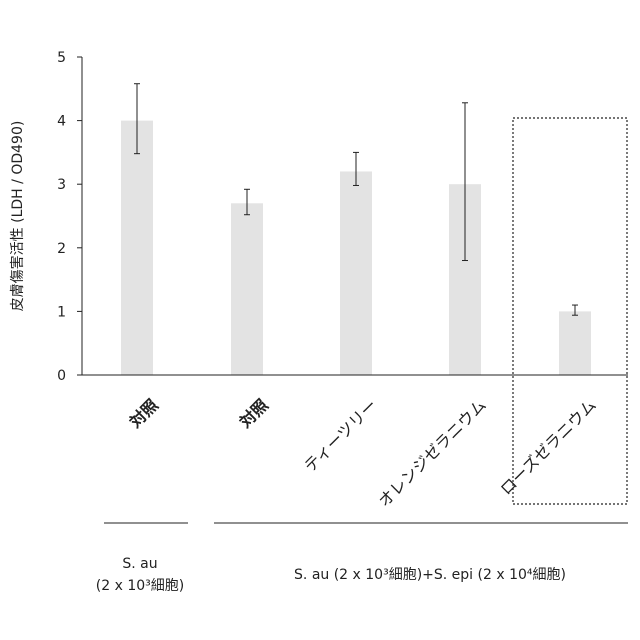  What do you see at coordinates (140, 564) in the screenshot?
I see `group-label-s-au-name: S. au` at bounding box center [140, 564].